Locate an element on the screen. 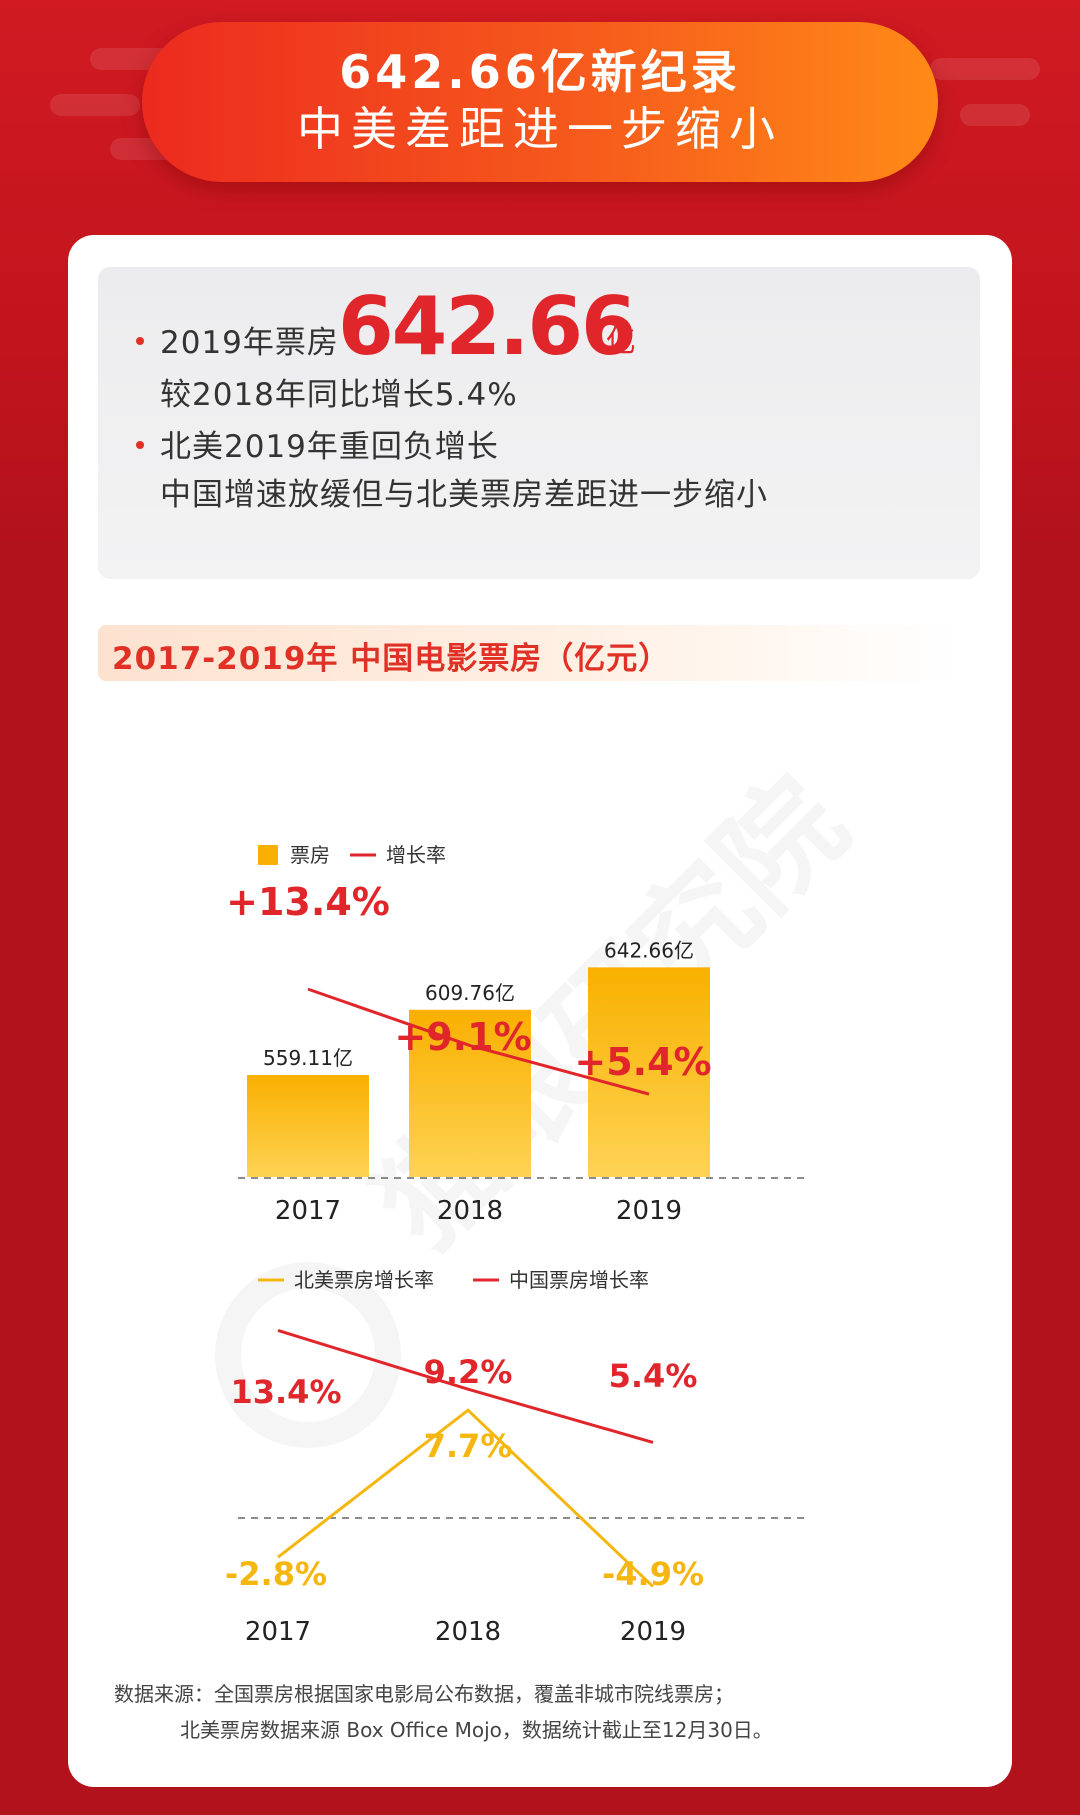 The image size is (1080, 1815). na-growth-label: -2.8% is located at coordinates (276, 1574).